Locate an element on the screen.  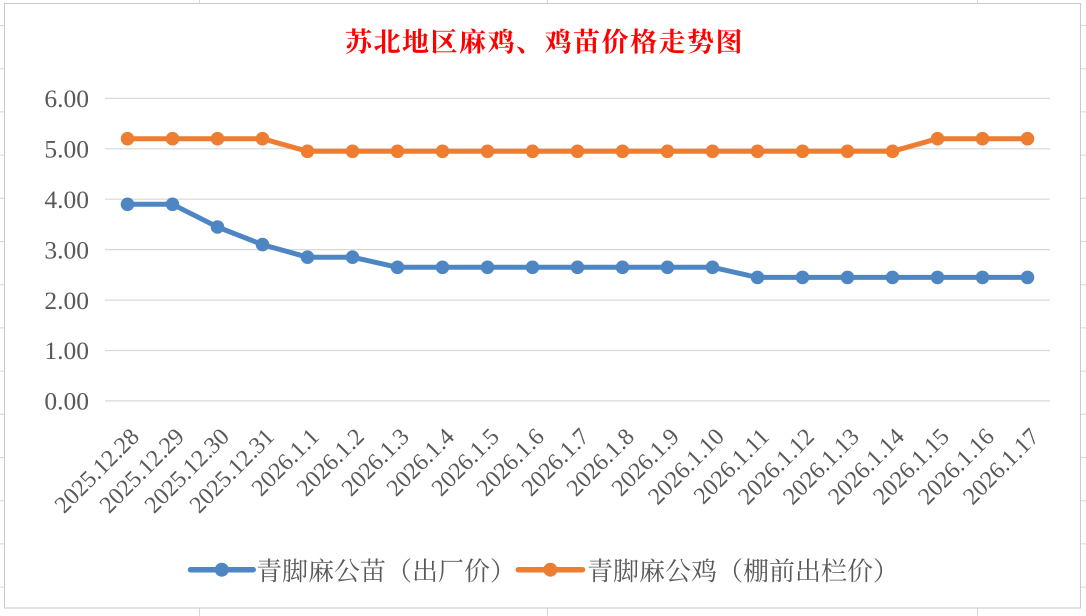
svg-text: 4.00 is located at coordinates (66, 199).